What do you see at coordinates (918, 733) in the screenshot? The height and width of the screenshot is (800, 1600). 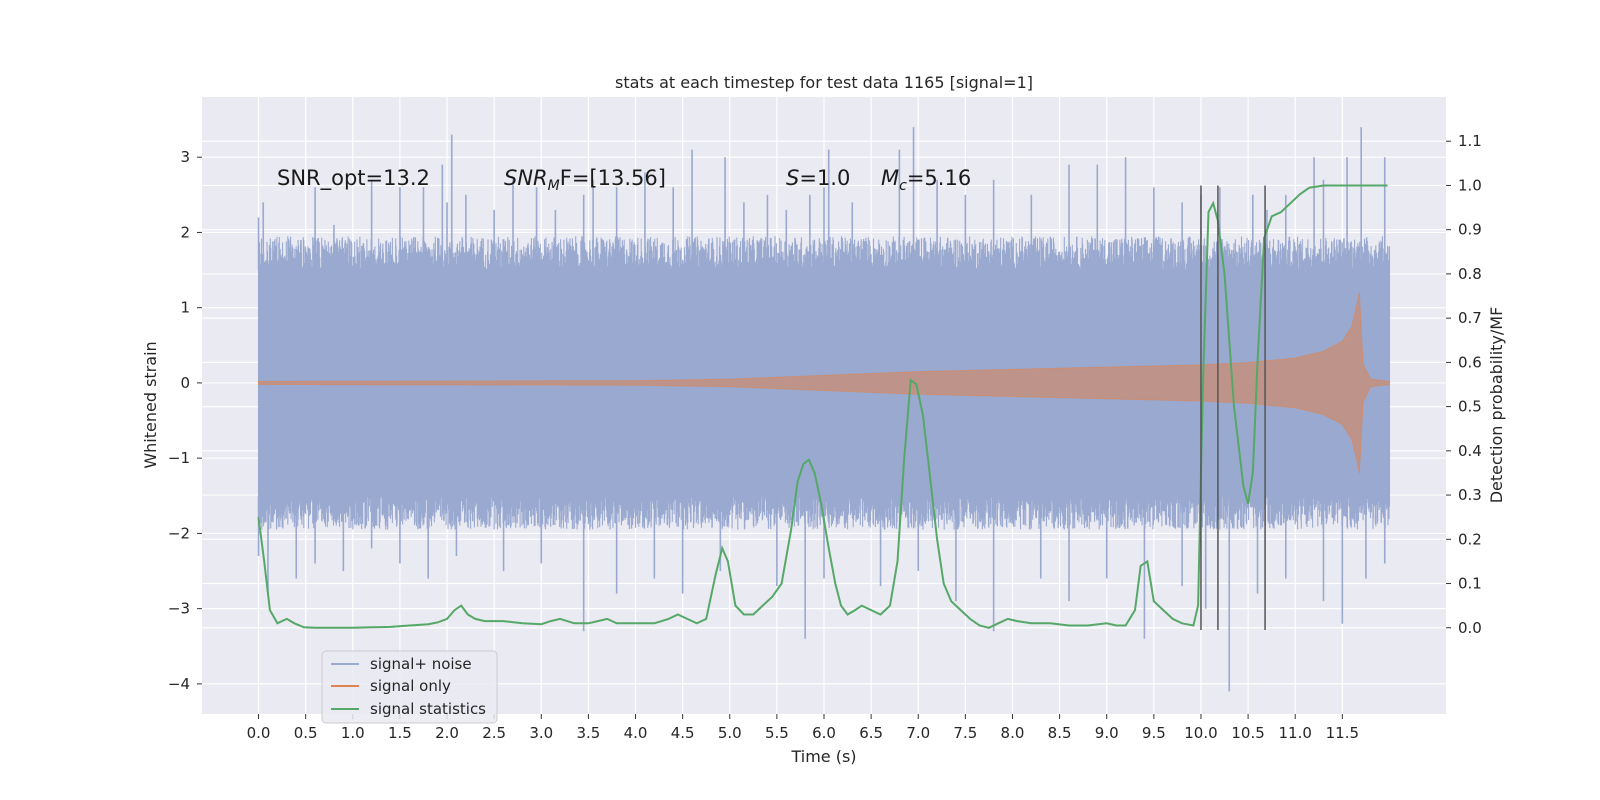 I see `x-tick-label: 7.0` at bounding box center [918, 733].